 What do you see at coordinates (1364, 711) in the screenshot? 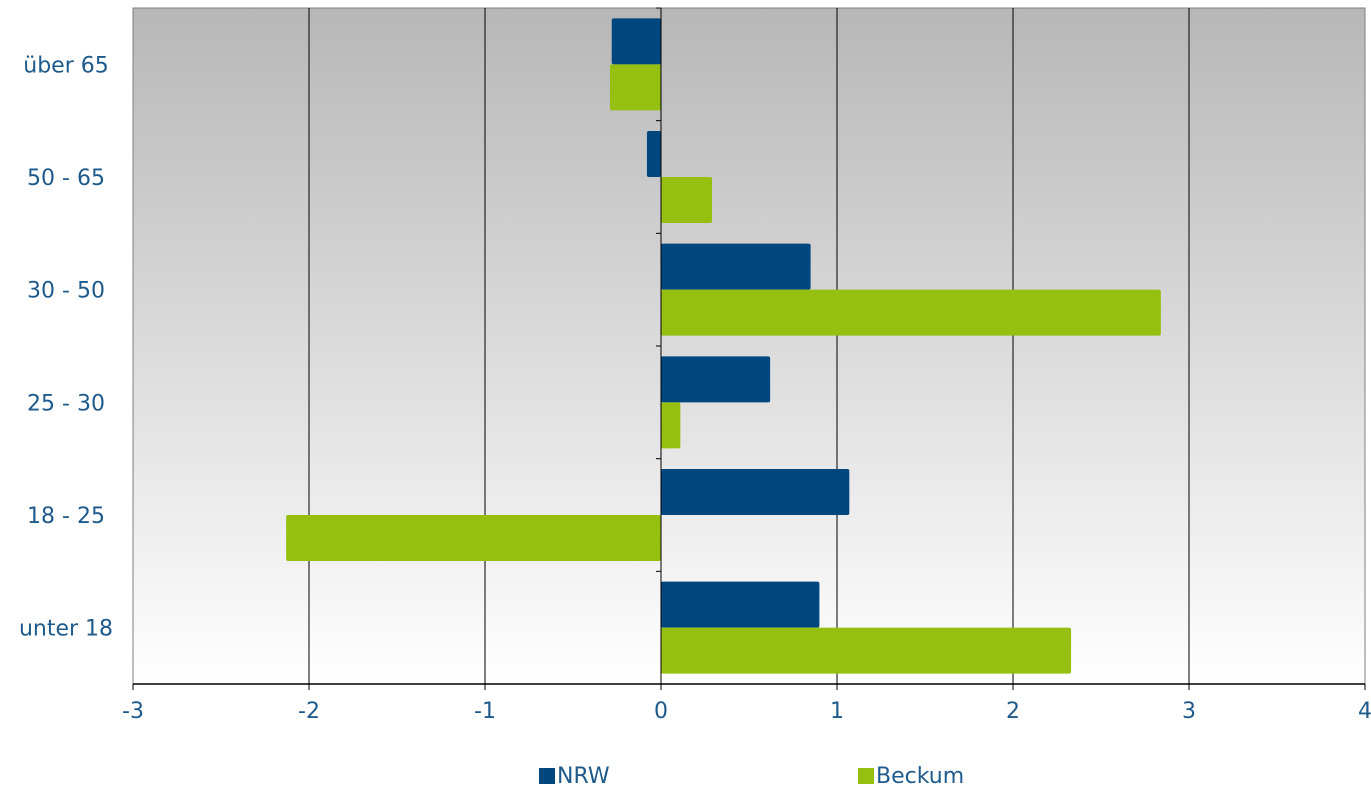
I see `x-tick-label: 4` at bounding box center [1364, 711].